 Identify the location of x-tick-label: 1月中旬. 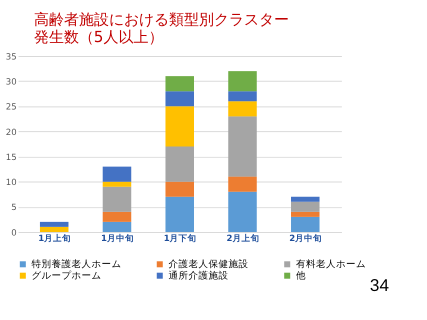
(117, 238).